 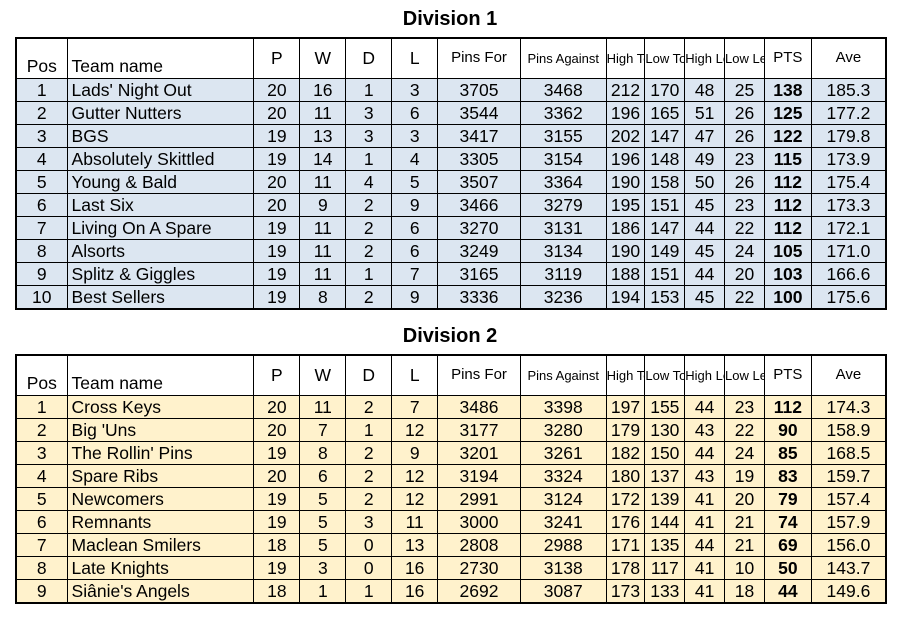 I want to click on cell-average: 185.3, so click(x=848, y=89).